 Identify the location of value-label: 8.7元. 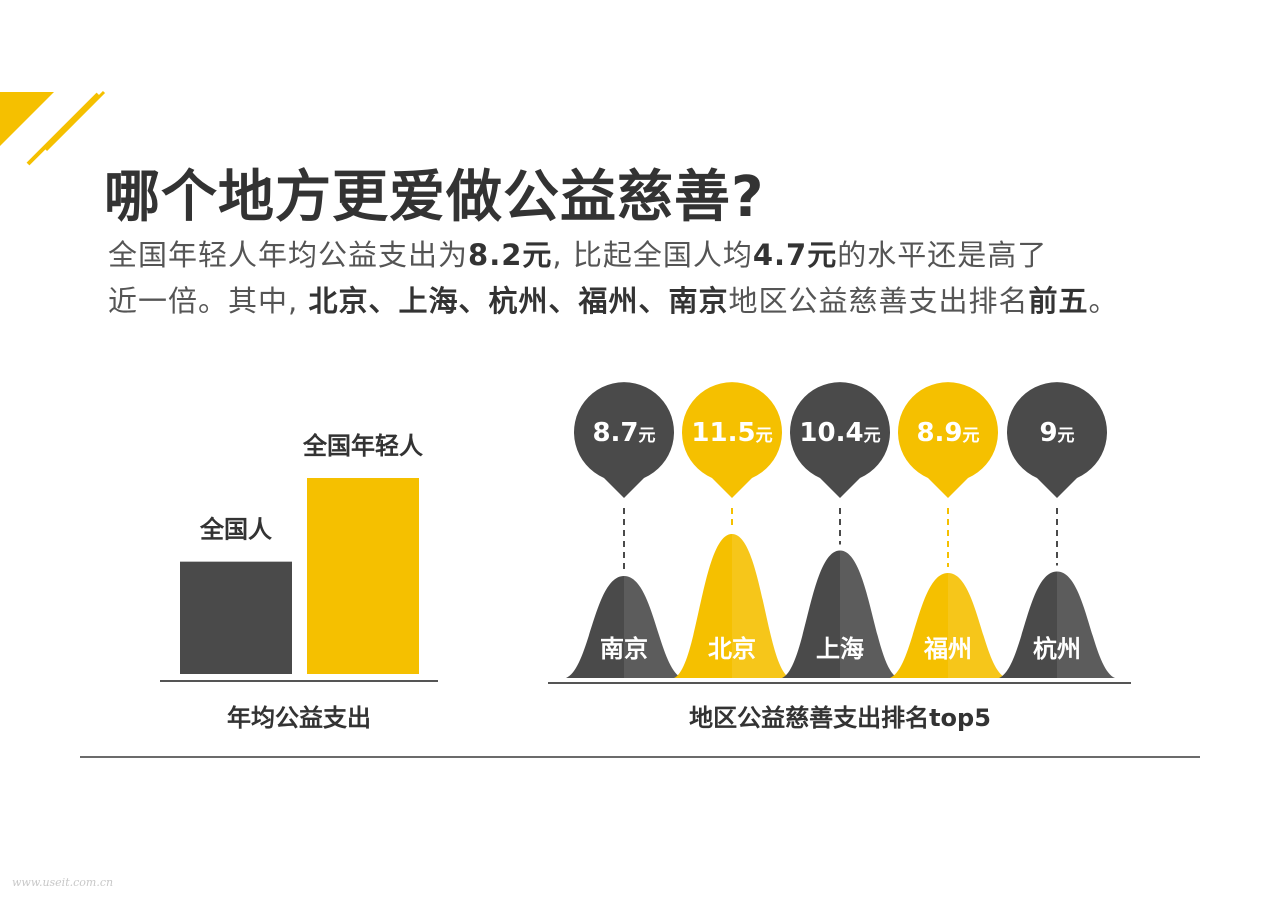
(623, 433).